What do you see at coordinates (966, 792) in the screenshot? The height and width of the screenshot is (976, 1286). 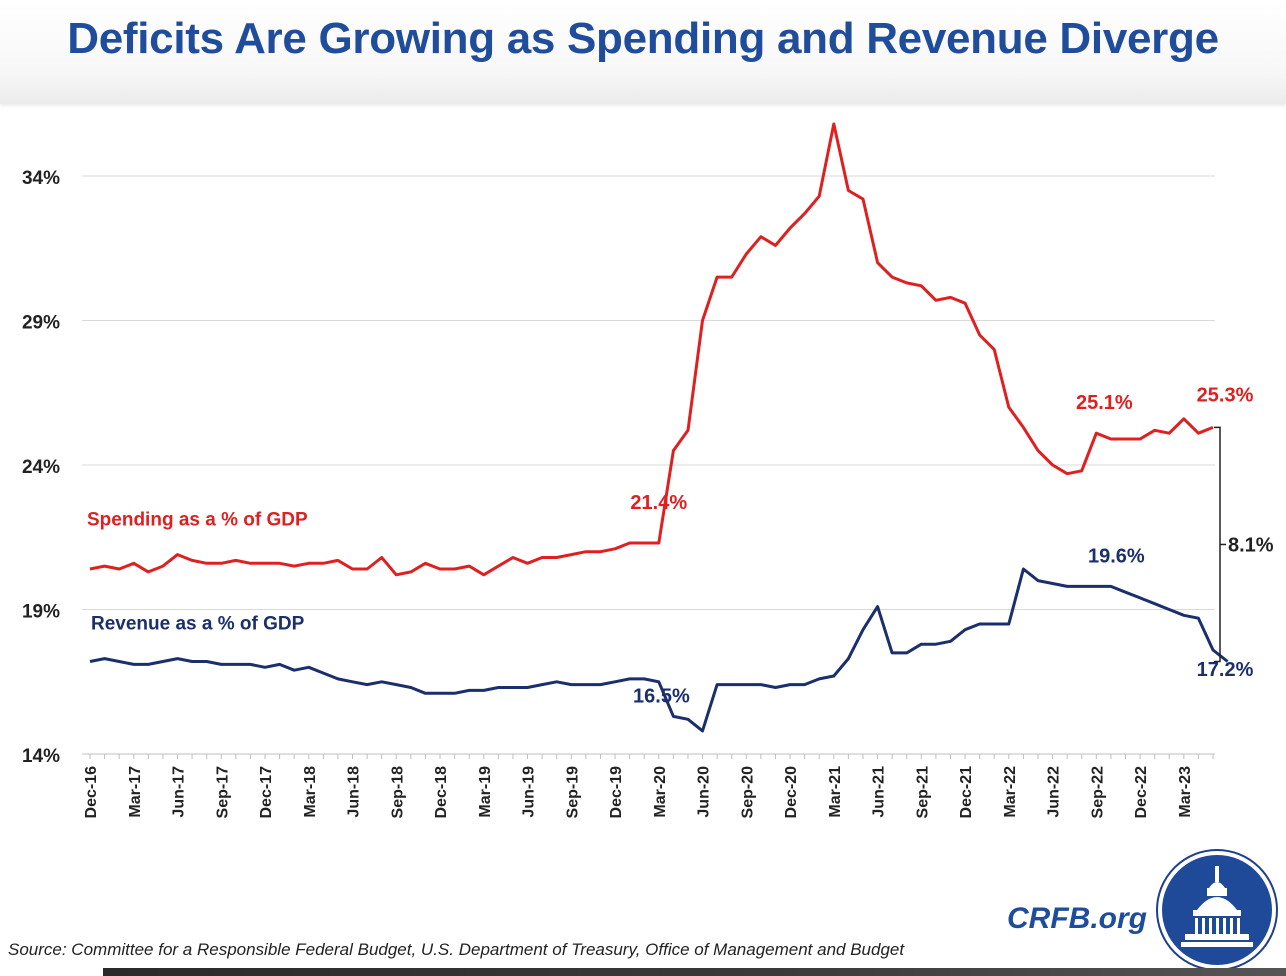 I see `x-tick-label: Dec-21` at bounding box center [966, 792].